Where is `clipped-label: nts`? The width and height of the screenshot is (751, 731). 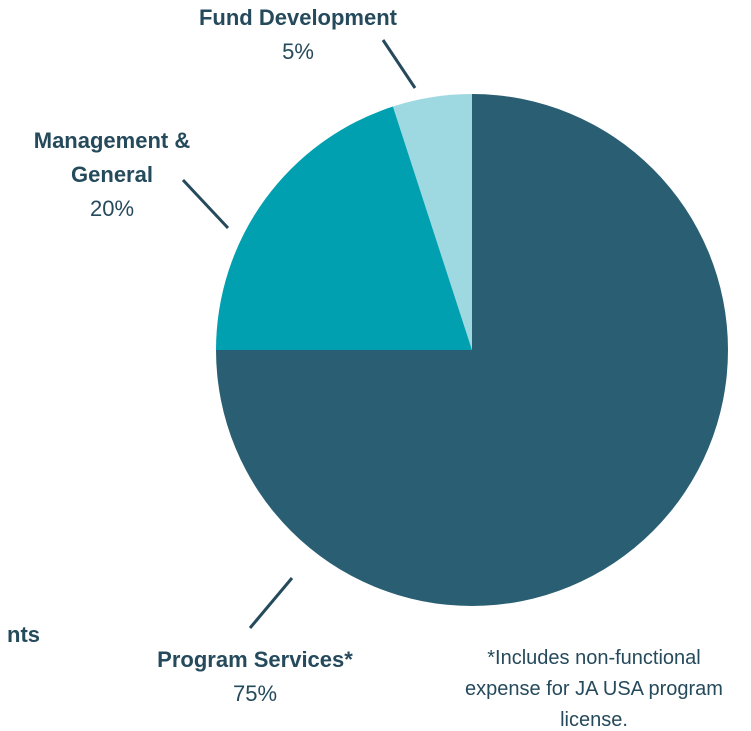 clipped-label: nts is located at coordinates (23, 634).